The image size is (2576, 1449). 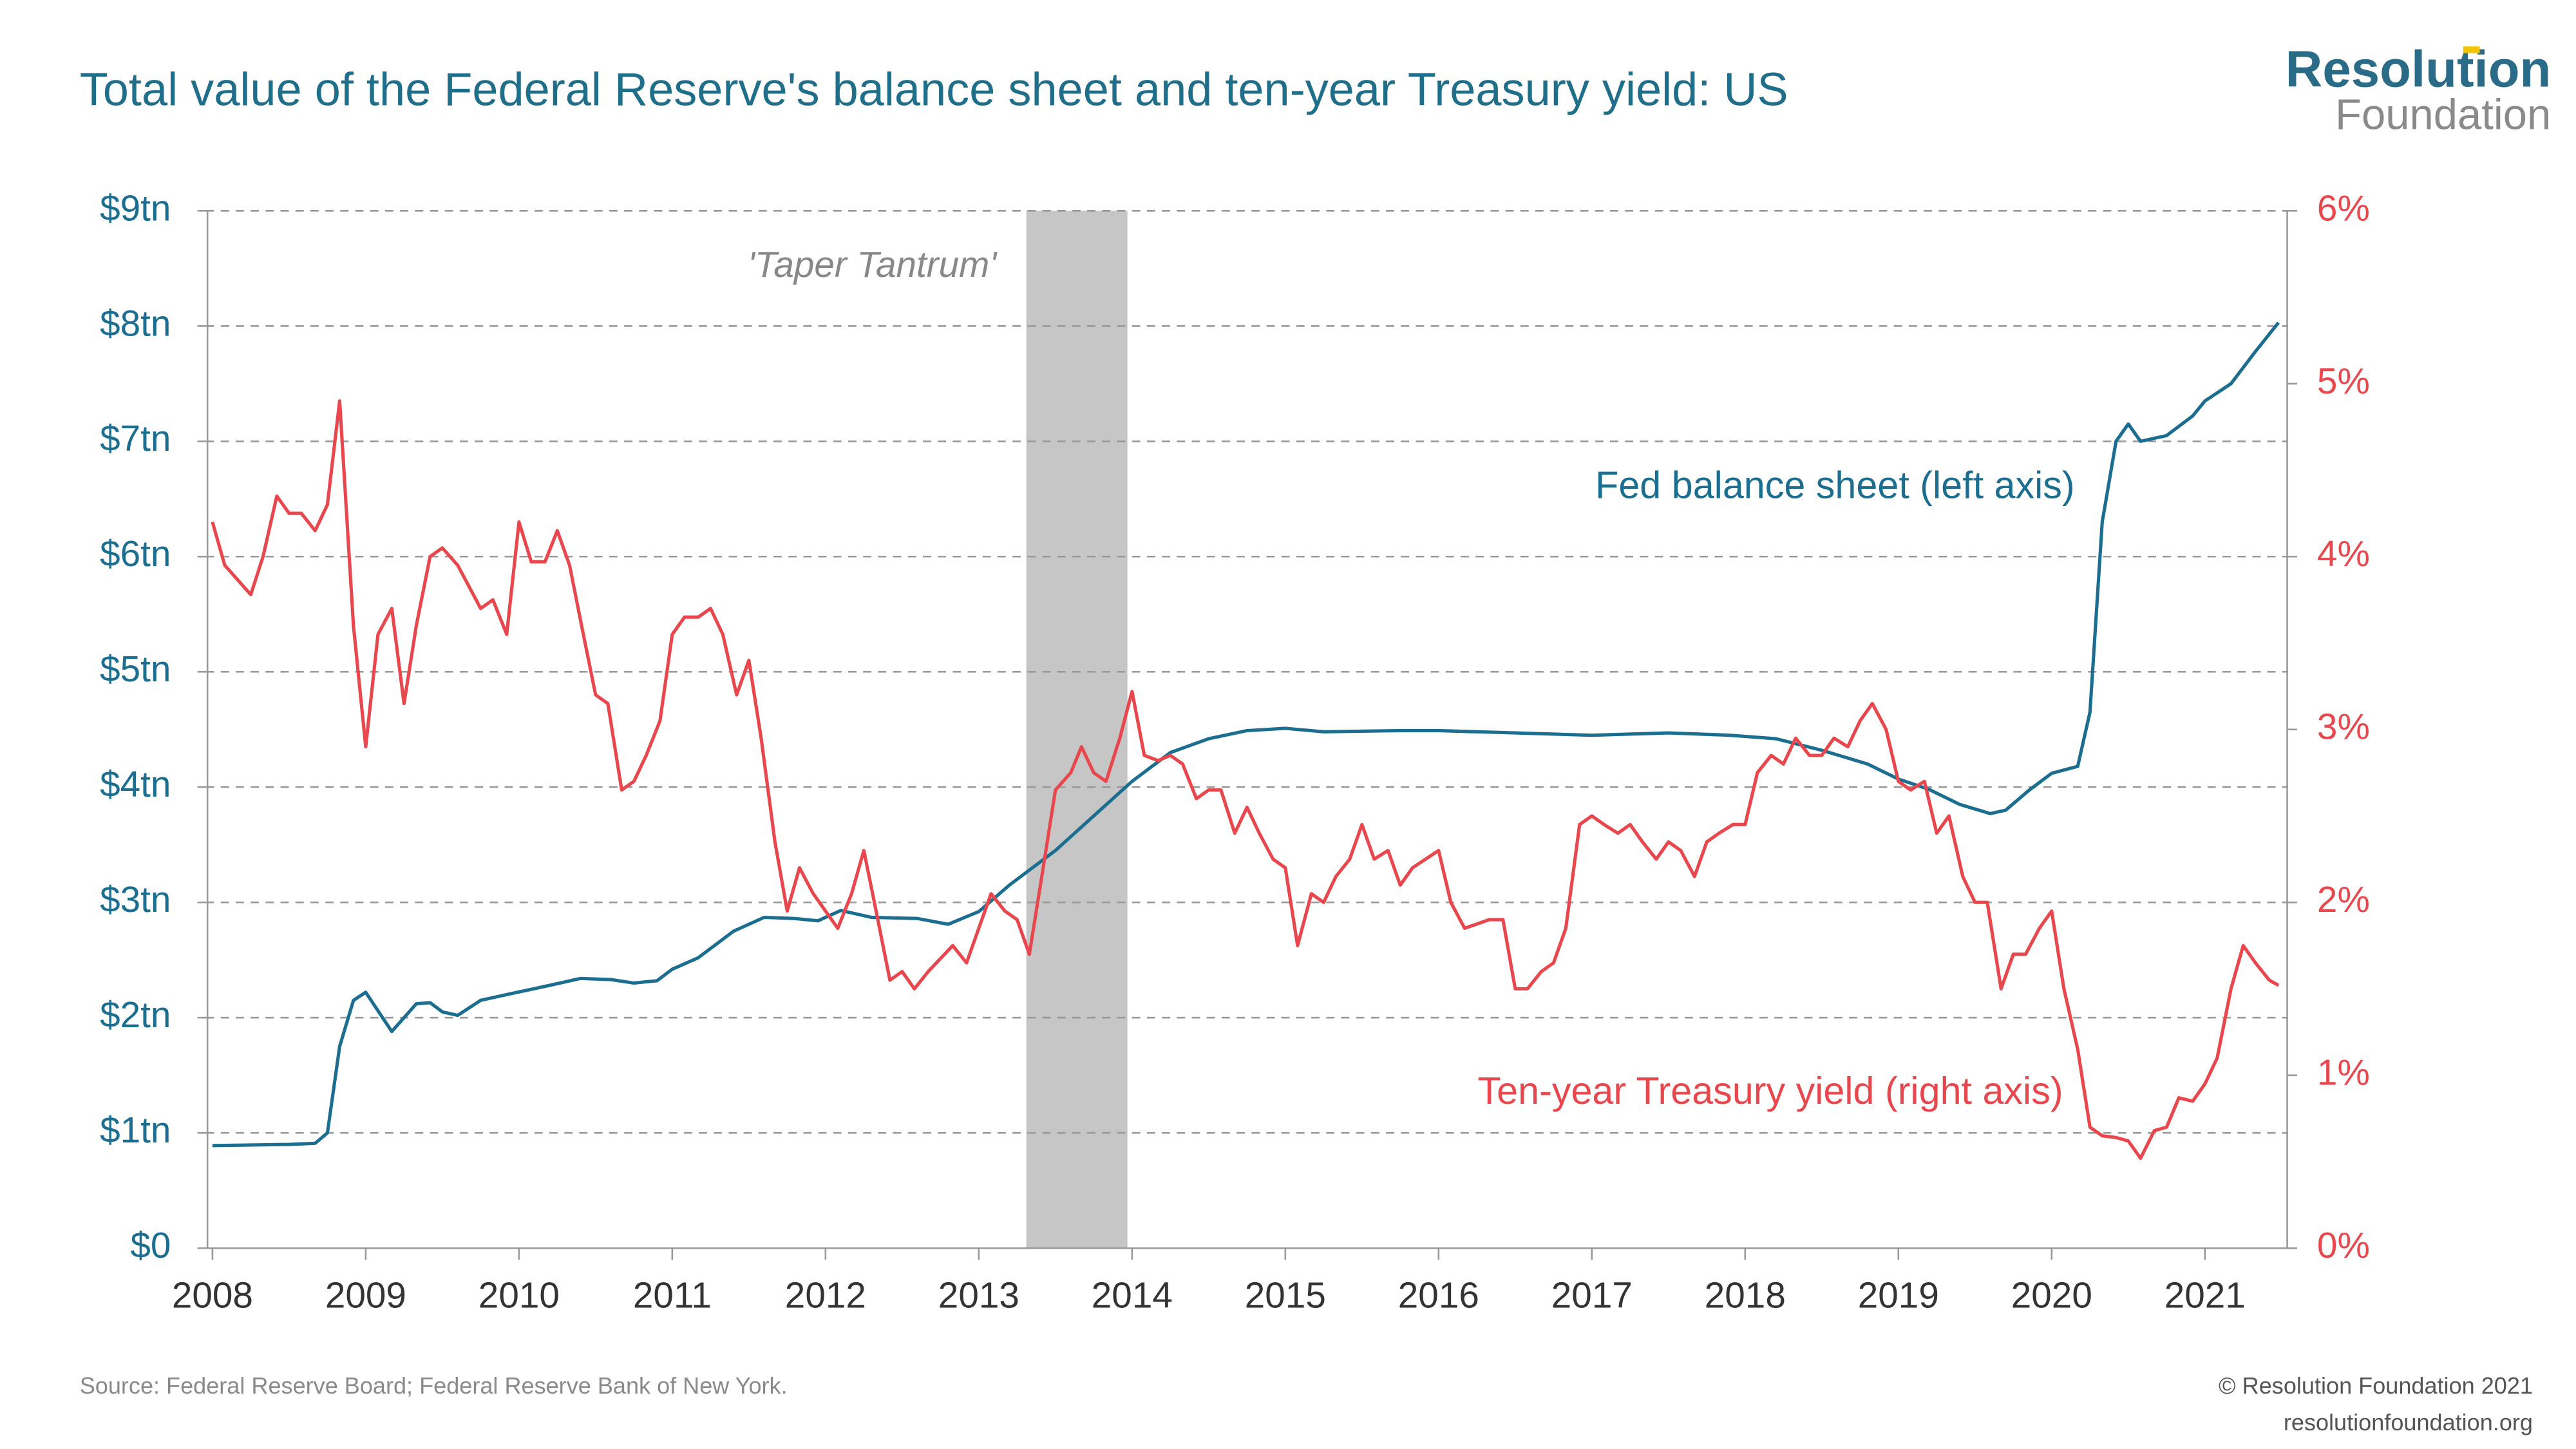 I want to click on x-tick-label: 2010, so click(x=519, y=1295).